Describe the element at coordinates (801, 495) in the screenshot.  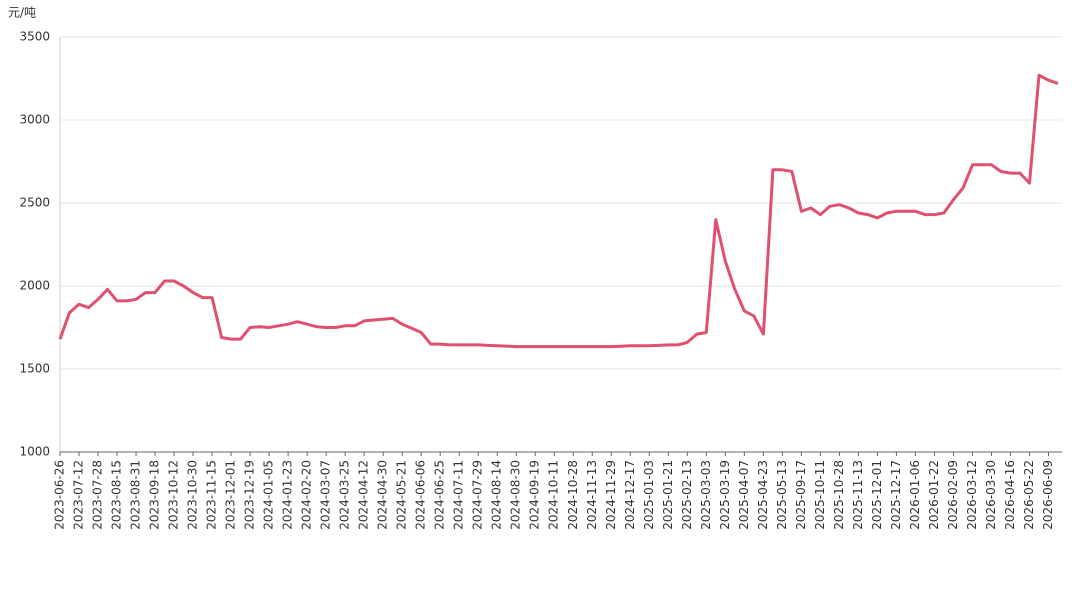
I see `x-tick-label: 2025-09-17` at that location.